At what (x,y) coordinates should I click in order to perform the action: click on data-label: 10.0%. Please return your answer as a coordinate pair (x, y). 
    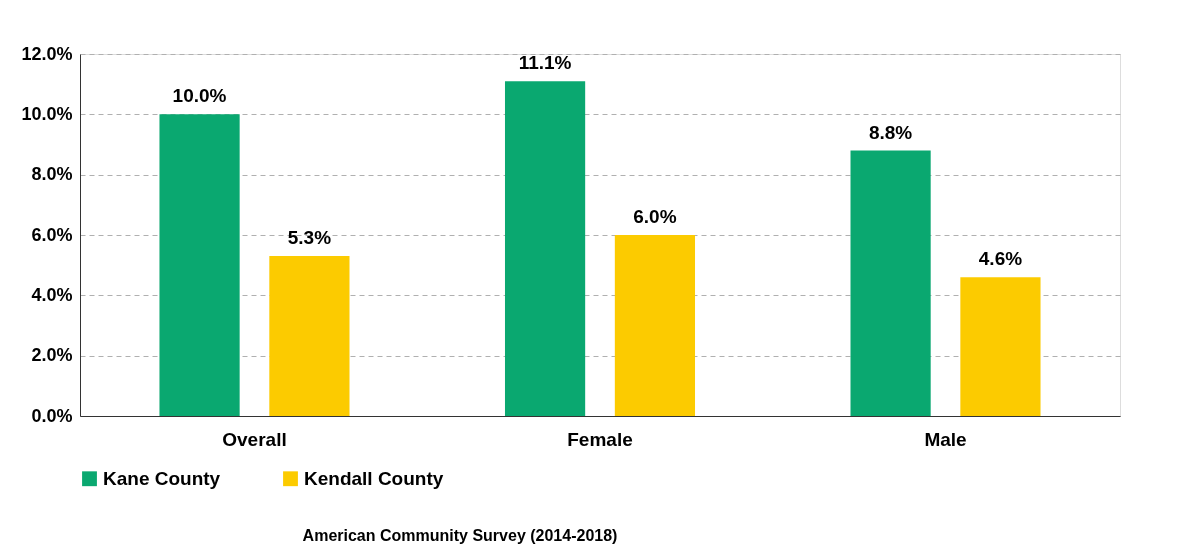
    Looking at the image, I should click on (199, 96).